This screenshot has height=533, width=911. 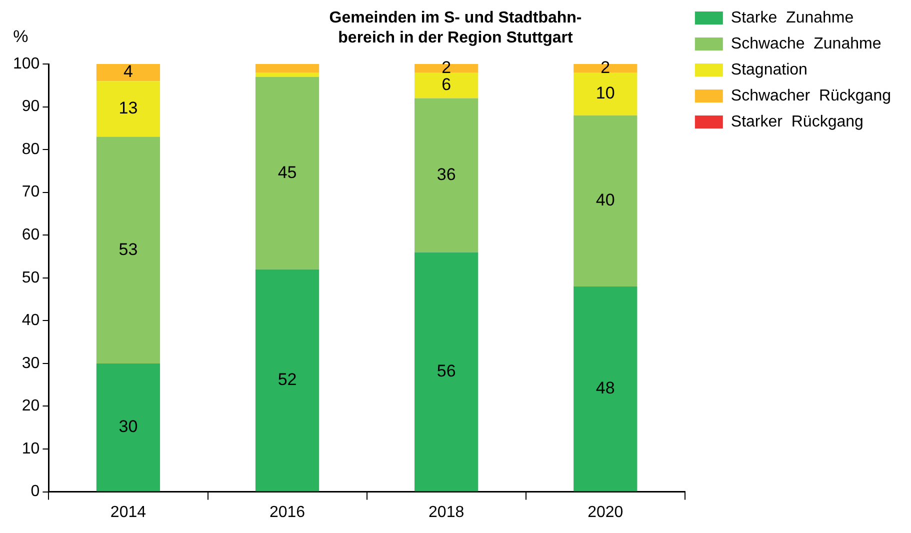 I want to click on y-tick-label: 100, so click(x=26, y=63).